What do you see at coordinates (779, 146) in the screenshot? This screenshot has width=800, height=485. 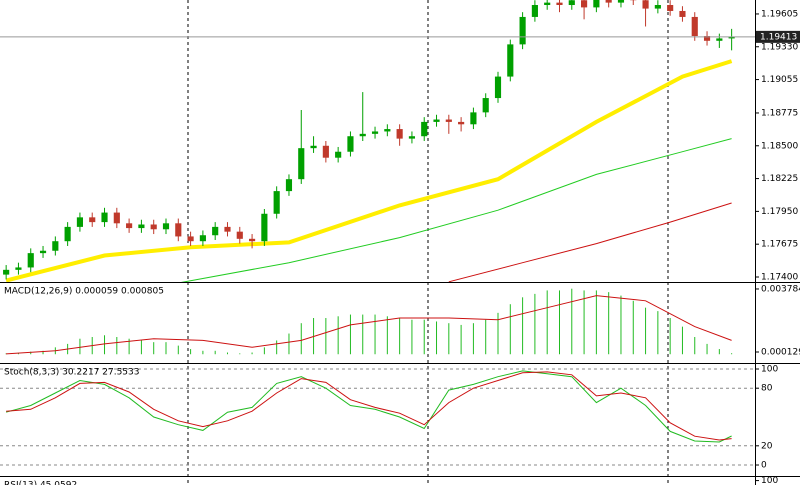 I see `y-tick-label: 1.18500` at bounding box center [779, 146].